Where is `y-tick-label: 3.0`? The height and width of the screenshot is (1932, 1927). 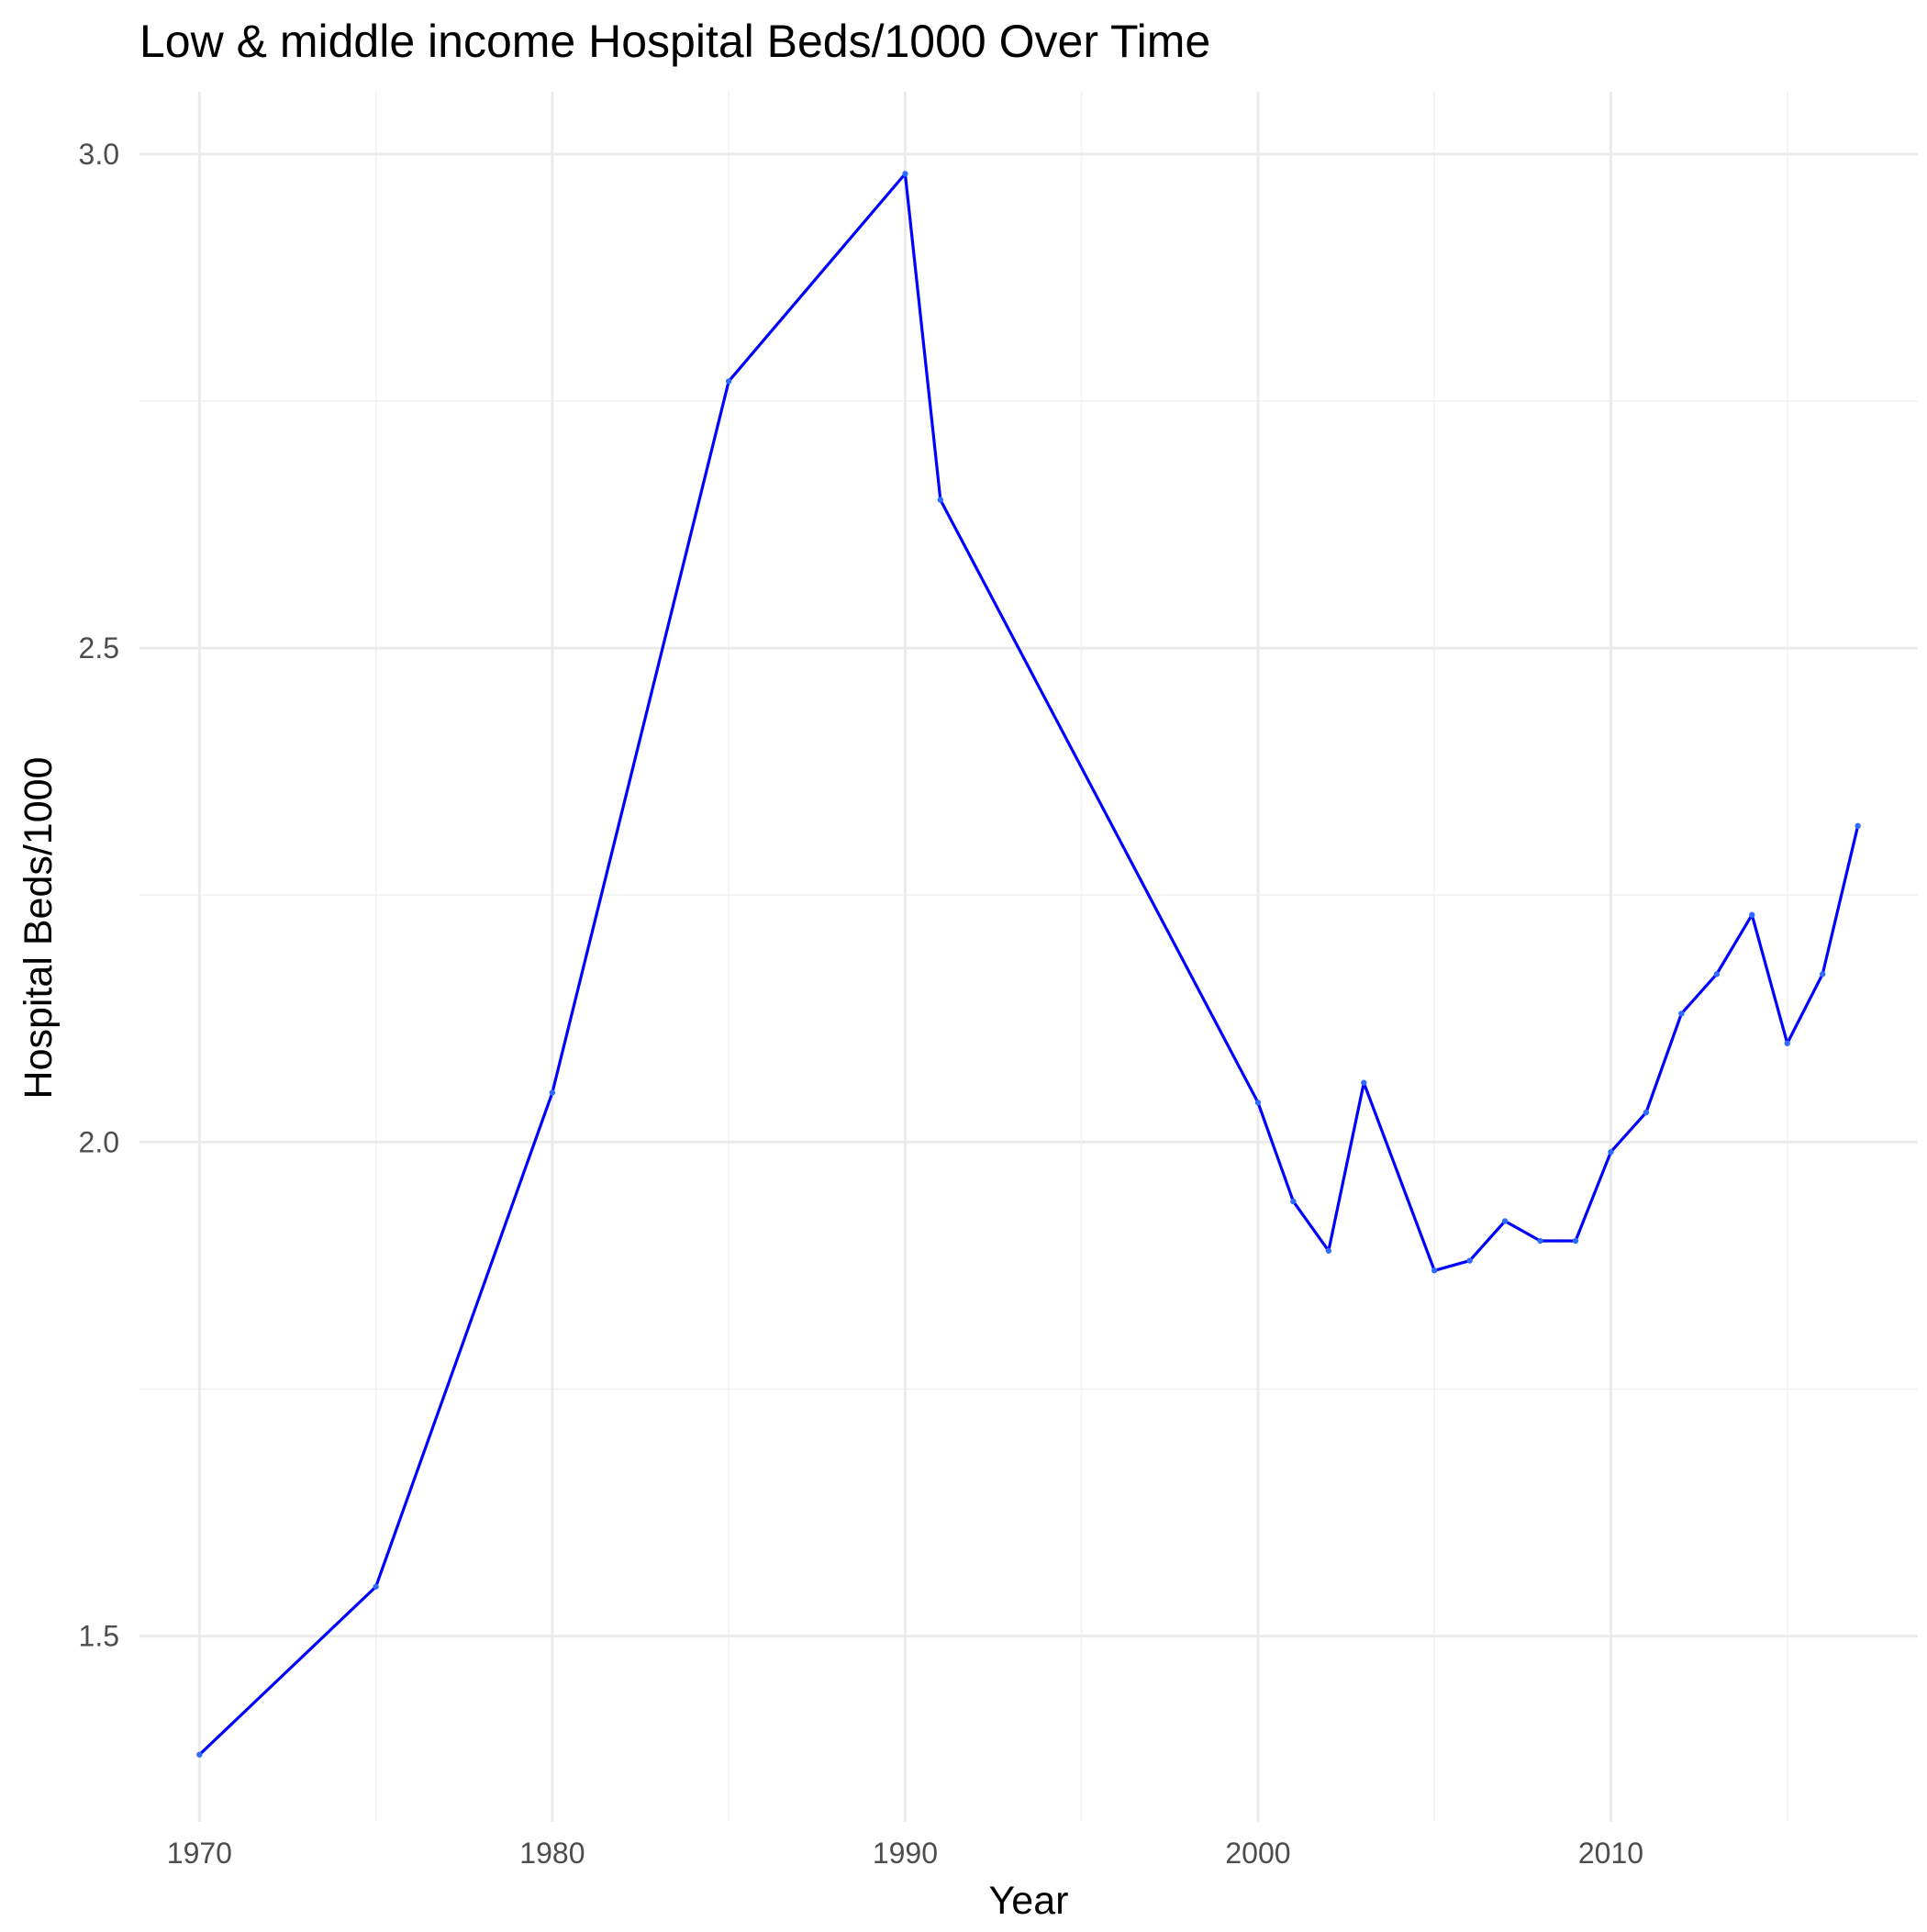 y-tick-label: 3.0 is located at coordinates (99, 154).